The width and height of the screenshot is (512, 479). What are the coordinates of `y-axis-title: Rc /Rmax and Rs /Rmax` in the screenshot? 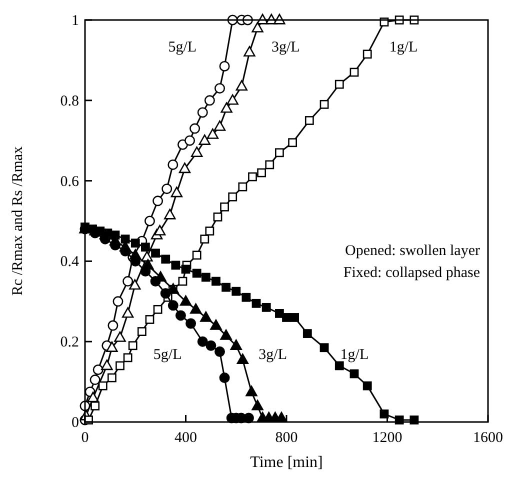 It's located at (18, 221).